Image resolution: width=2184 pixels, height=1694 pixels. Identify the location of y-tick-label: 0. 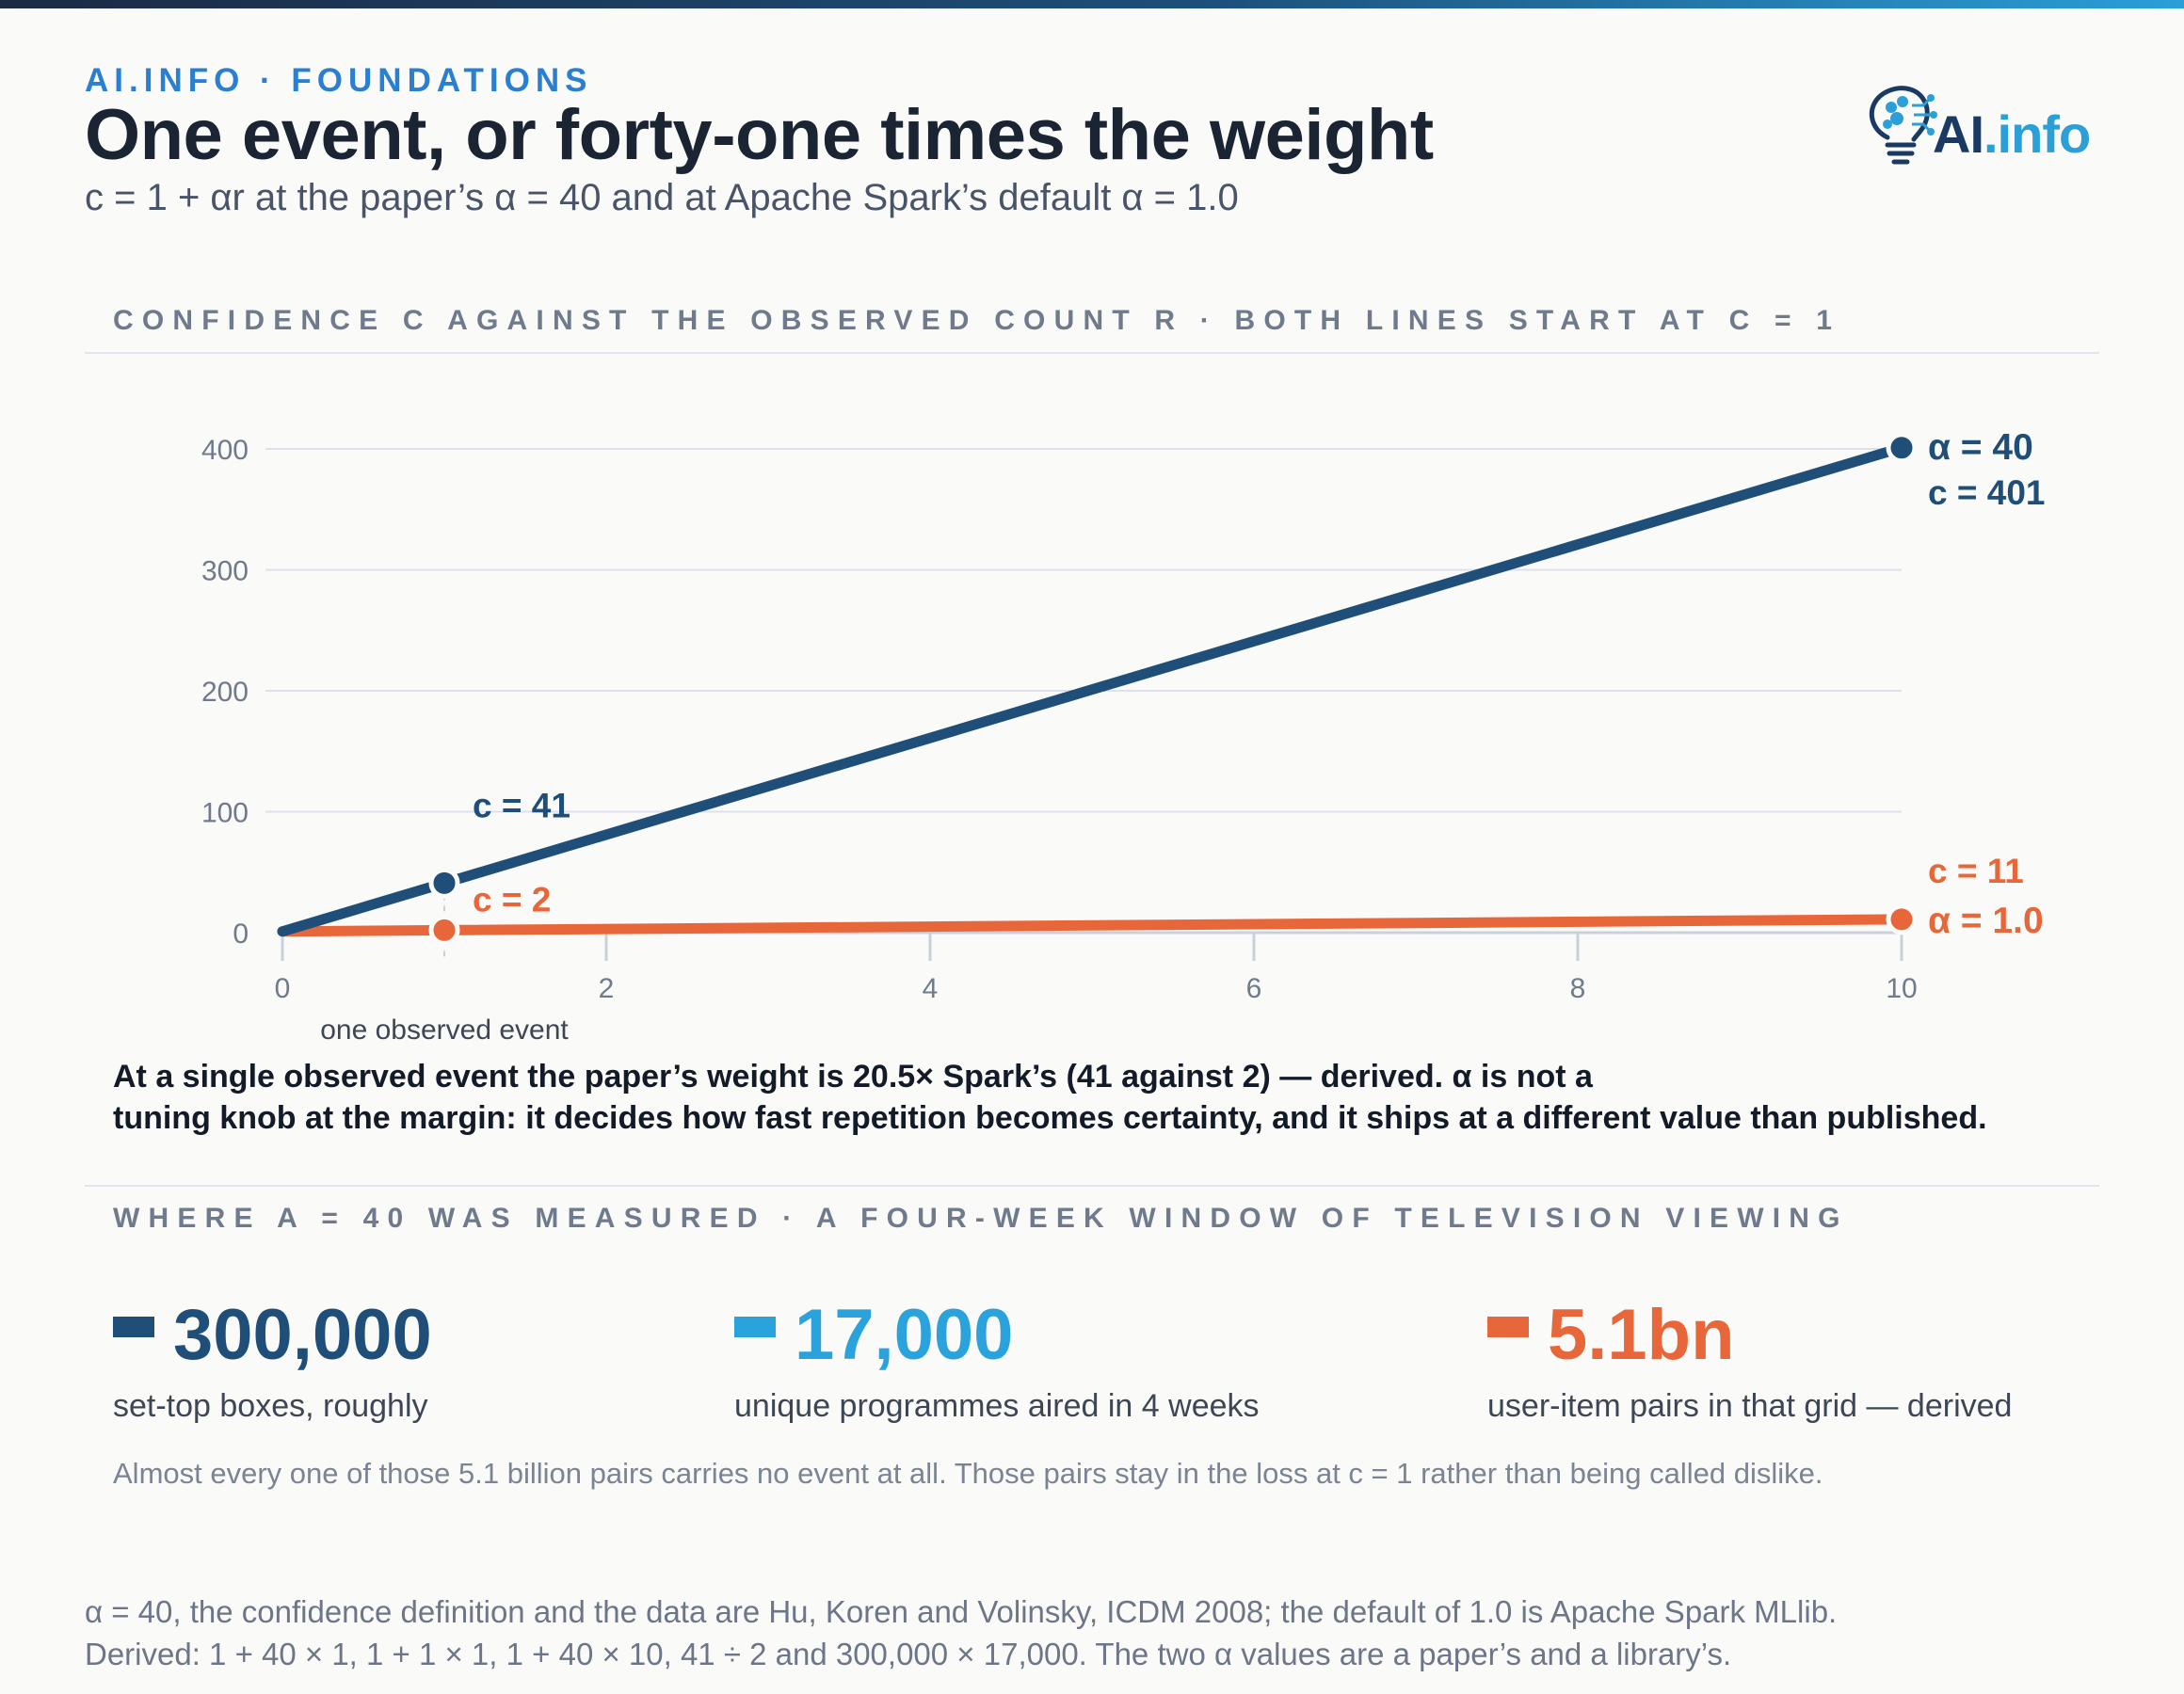
(241, 934).